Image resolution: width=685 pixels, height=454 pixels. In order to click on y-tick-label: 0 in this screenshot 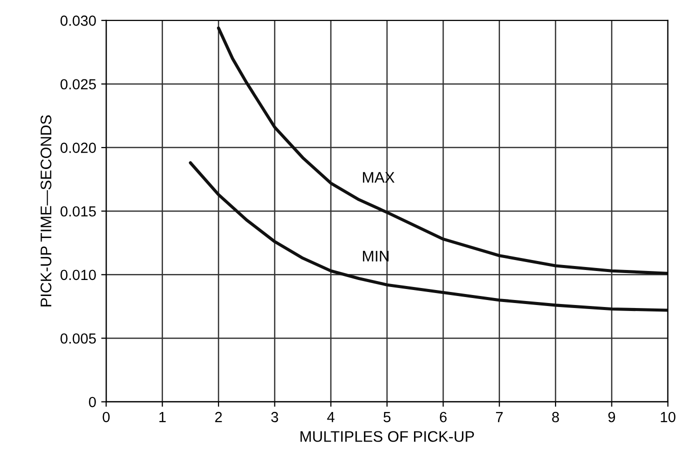, I will do `click(92, 402)`.